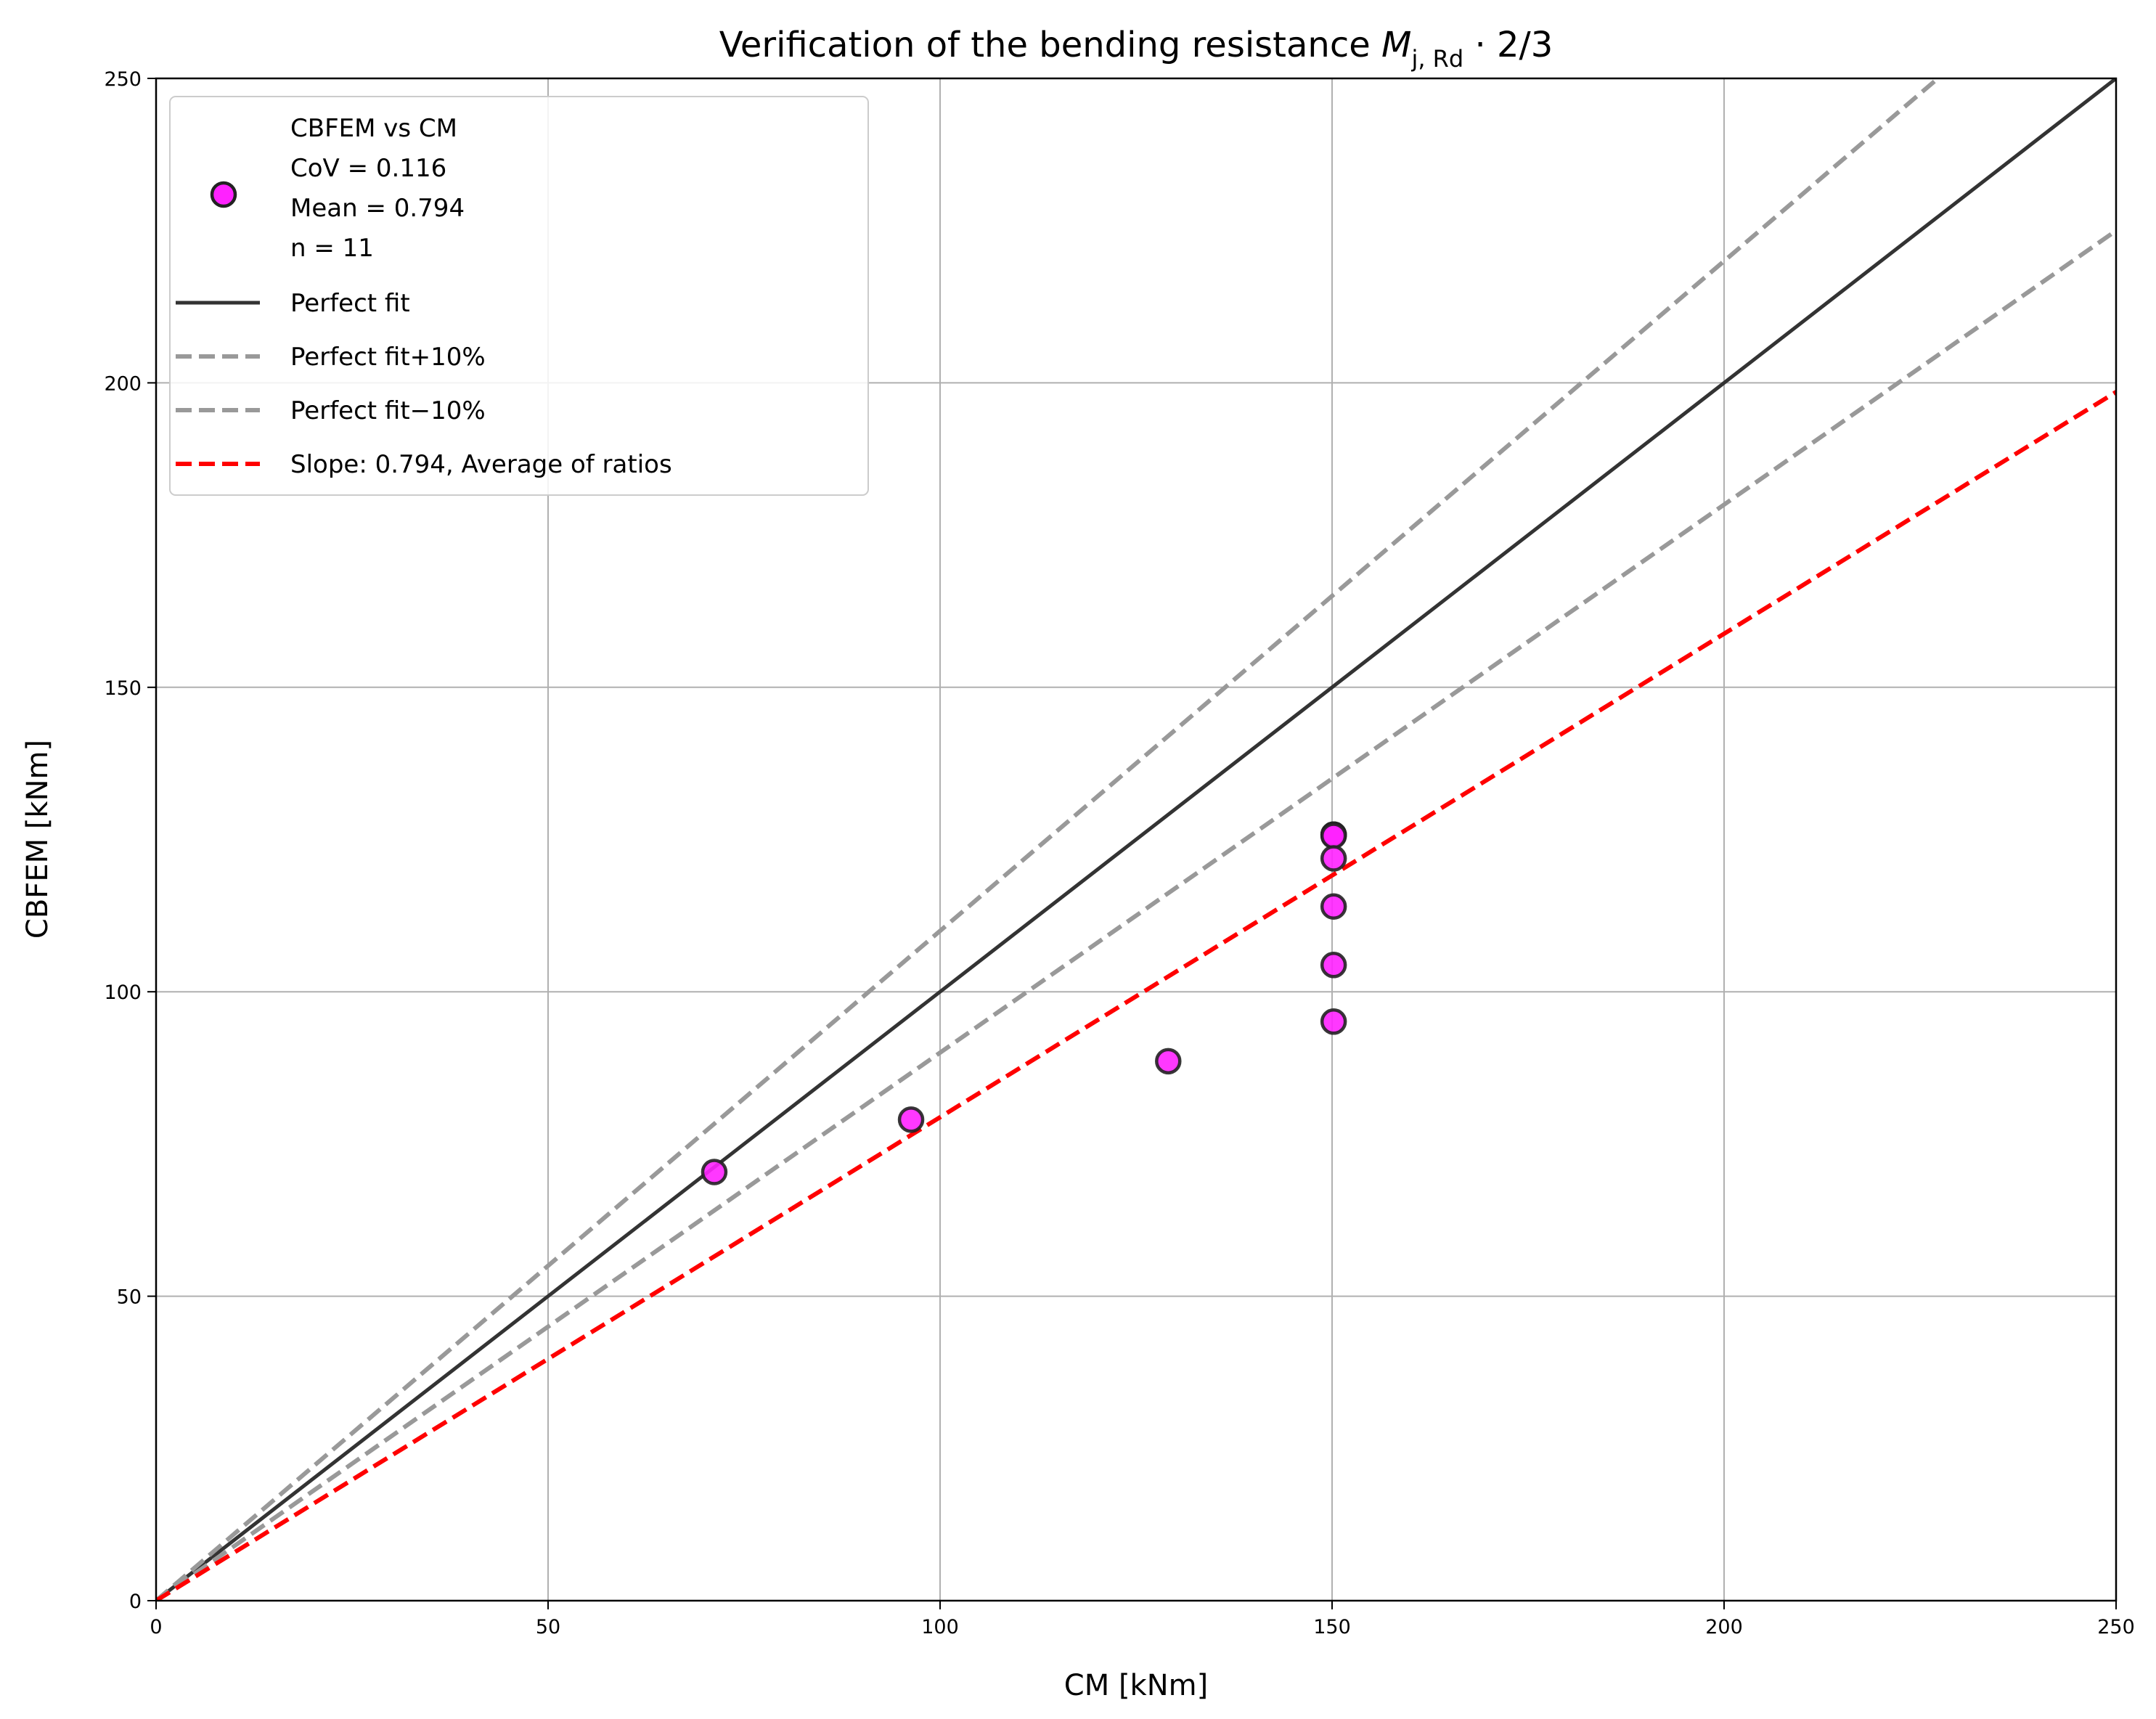 The image size is (2156, 1719). What do you see at coordinates (136, 1602) in the screenshot?
I see `y-tick-label: 0` at bounding box center [136, 1602].